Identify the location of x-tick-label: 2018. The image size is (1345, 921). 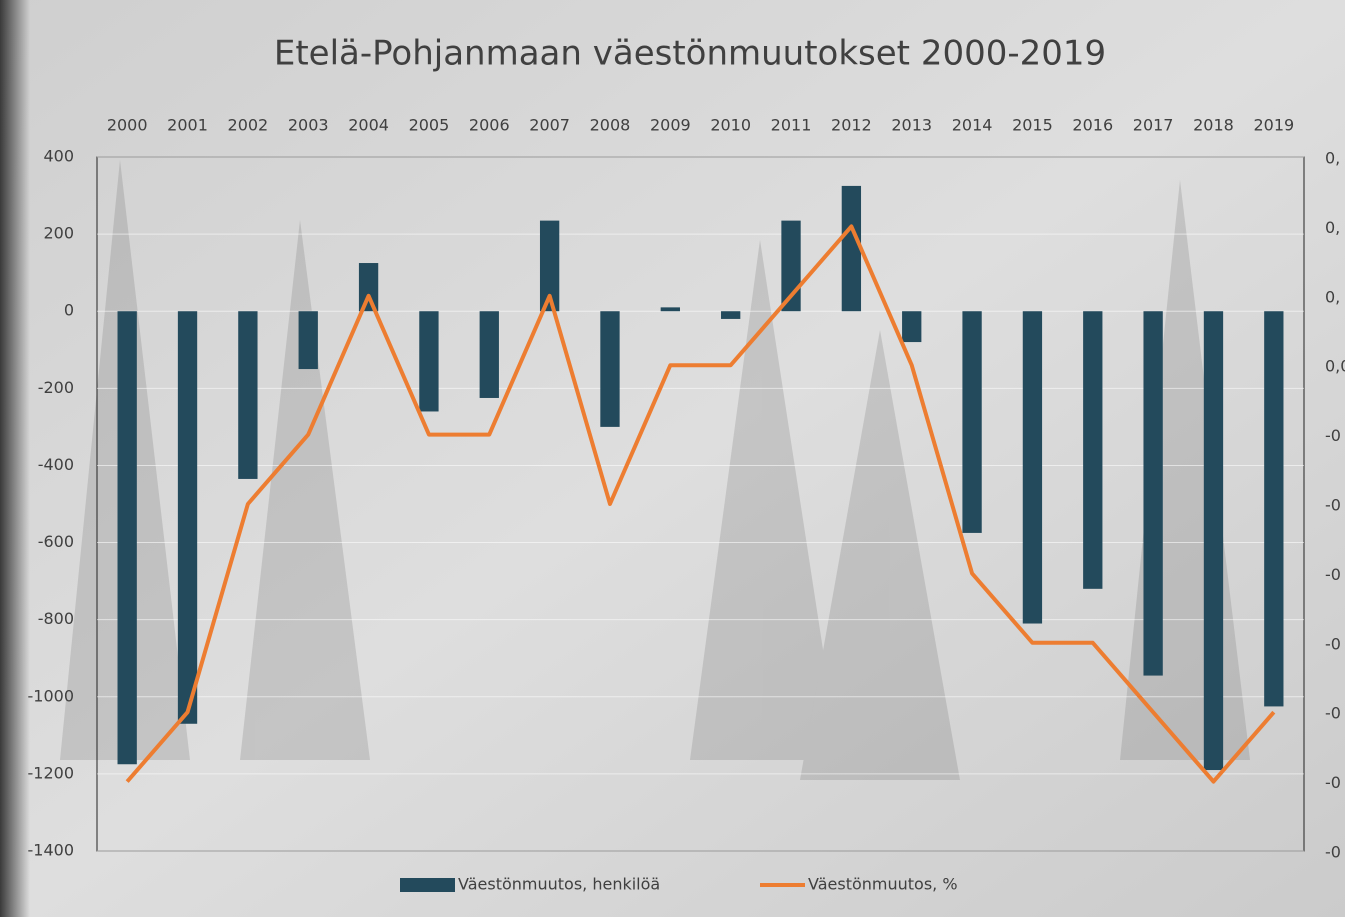
(1213, 125).